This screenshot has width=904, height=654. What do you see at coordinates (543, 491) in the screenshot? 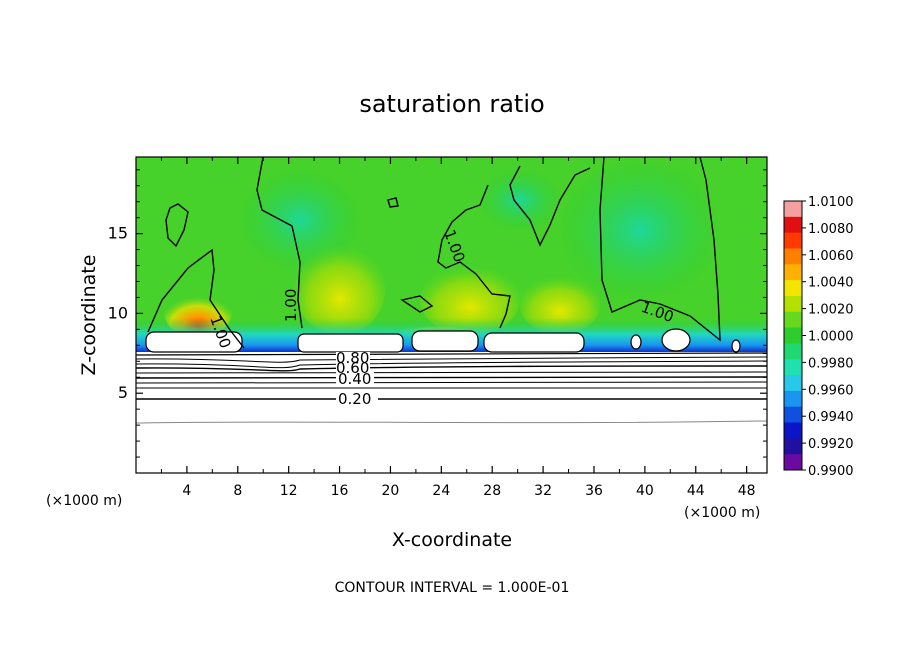
I see `x-tick-label: 32` at bounding box center [543, 491].